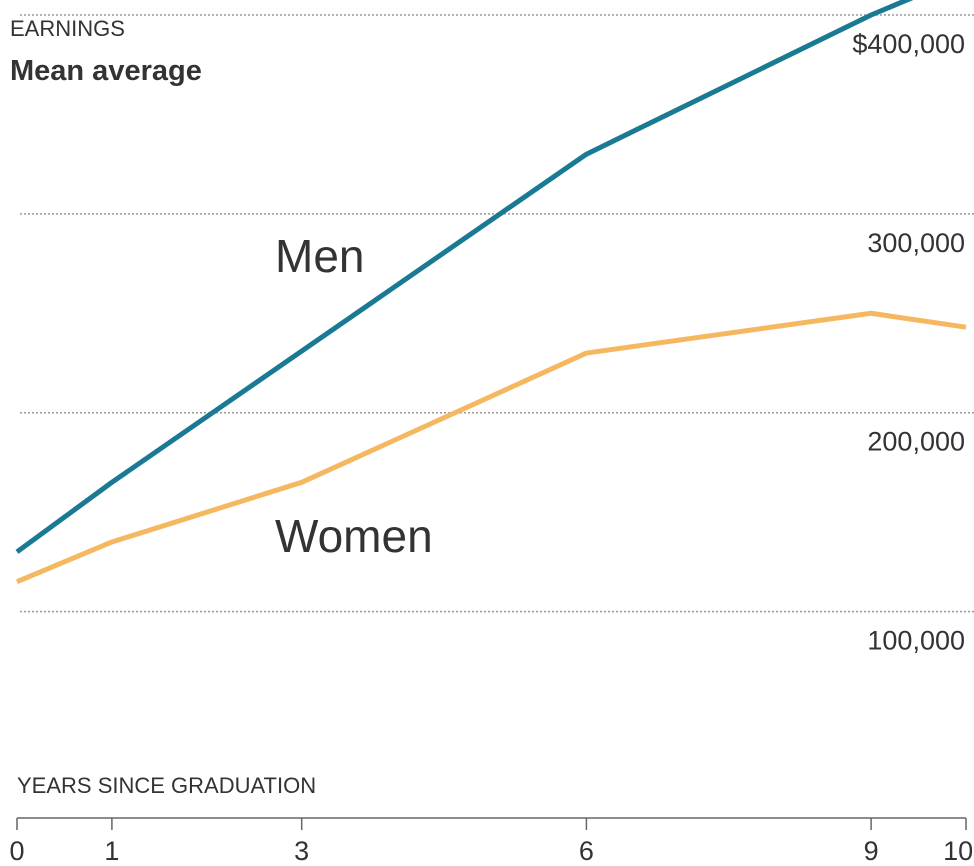  What do you see at coordinates (16, 851) in the screenshot?
I see `x-tick-label: 0` at bounding box center [16, 851].